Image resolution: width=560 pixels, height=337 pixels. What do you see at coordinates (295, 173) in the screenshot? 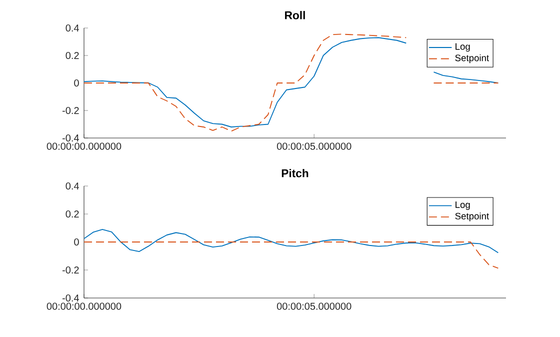
I see `chart-title: Pitch` at bounding box center [295, 173].